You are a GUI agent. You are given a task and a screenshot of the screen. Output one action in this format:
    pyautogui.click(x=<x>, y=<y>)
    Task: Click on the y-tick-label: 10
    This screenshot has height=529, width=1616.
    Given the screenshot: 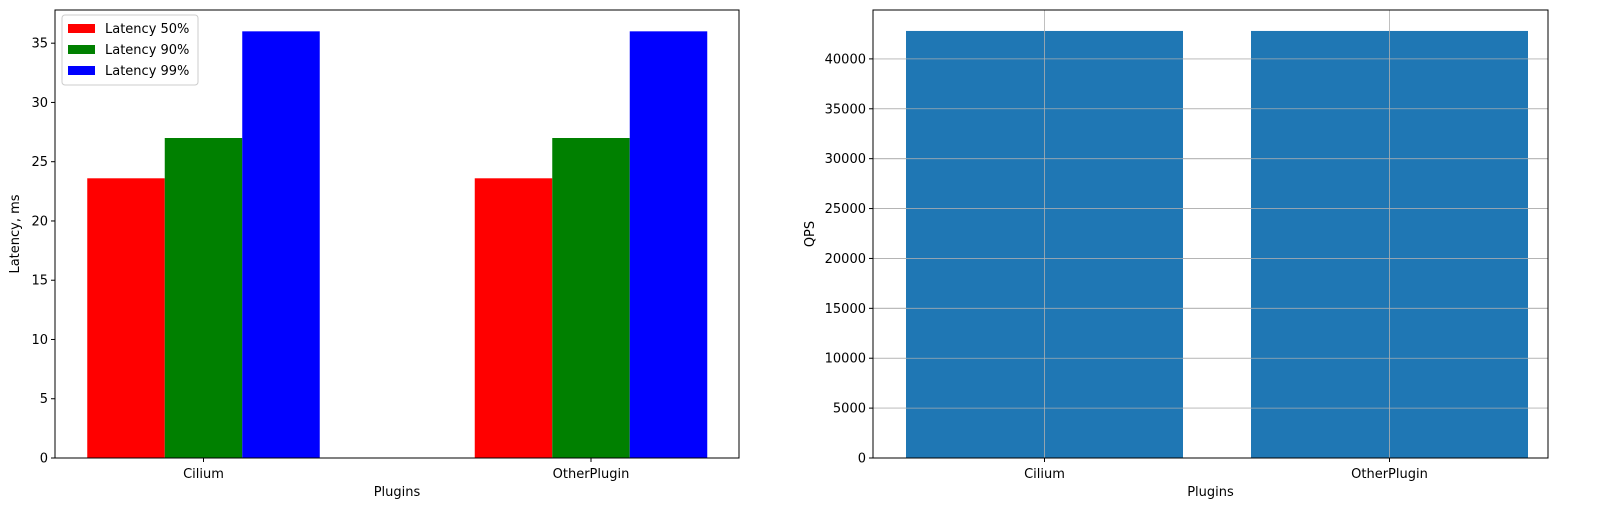 What is the action you would take?
    pyautogui.click(x=39, y=340)
    